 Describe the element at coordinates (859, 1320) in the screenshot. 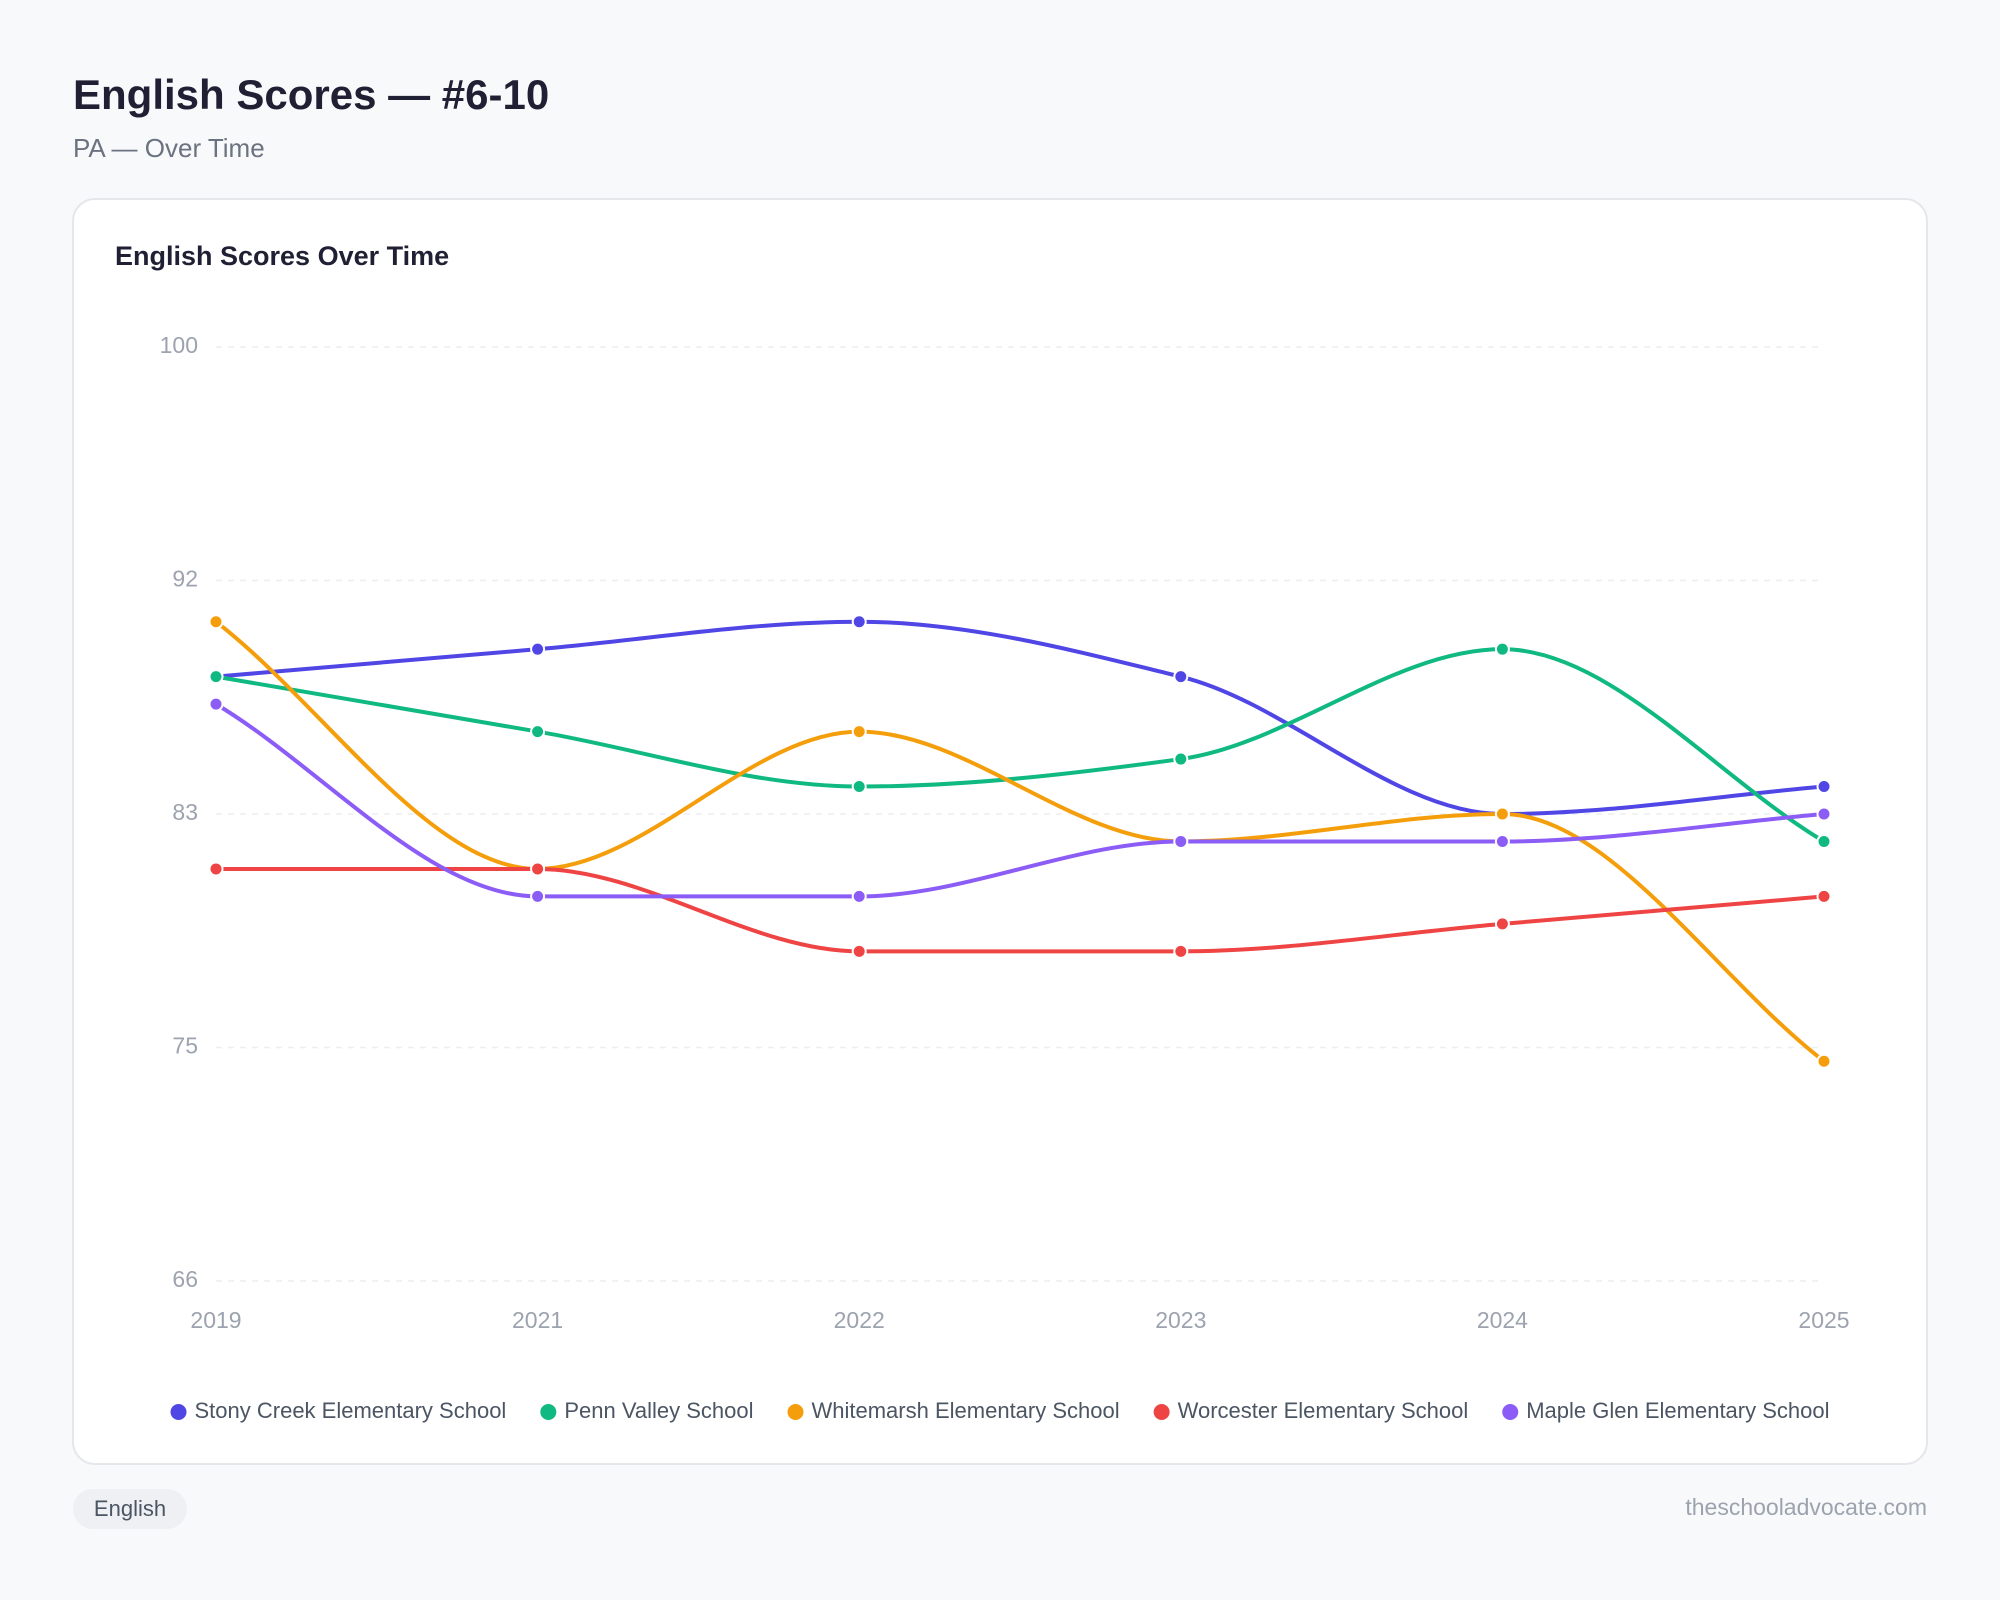

I see `x-tick-label: 2022` at that location.